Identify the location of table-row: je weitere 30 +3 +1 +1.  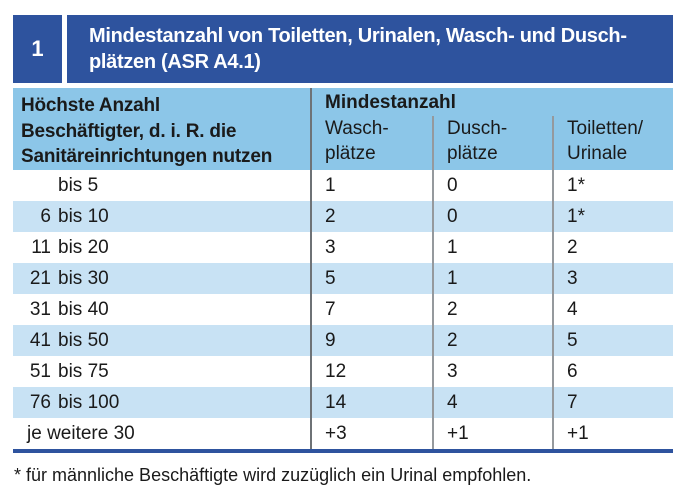
(343, 433).